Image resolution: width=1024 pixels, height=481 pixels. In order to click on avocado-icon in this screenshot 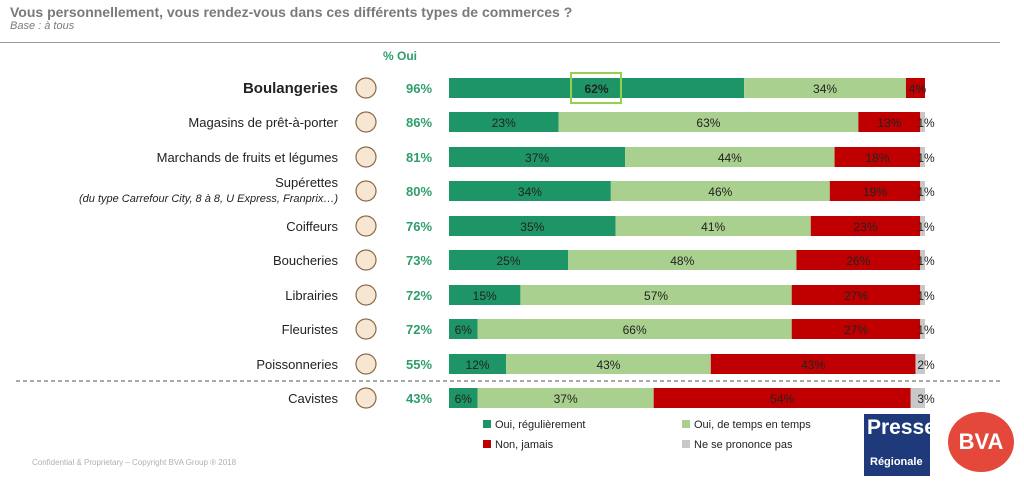, I will do `click(366, 157)`.